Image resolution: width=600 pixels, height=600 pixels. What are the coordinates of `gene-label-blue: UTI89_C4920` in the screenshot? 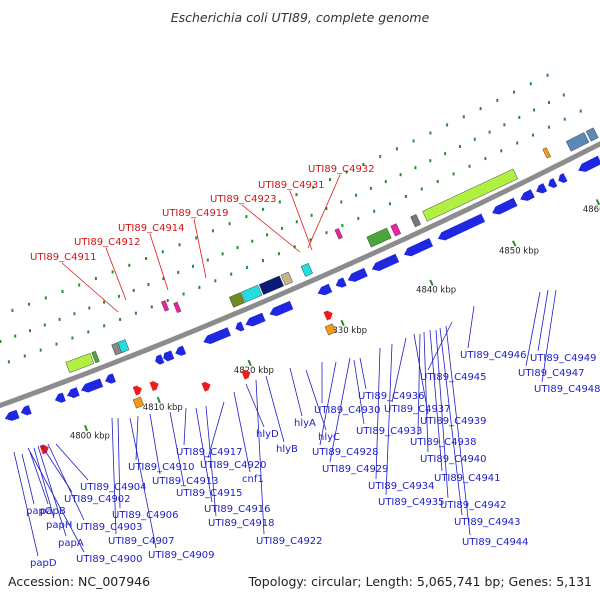 It's located at (233, 465).